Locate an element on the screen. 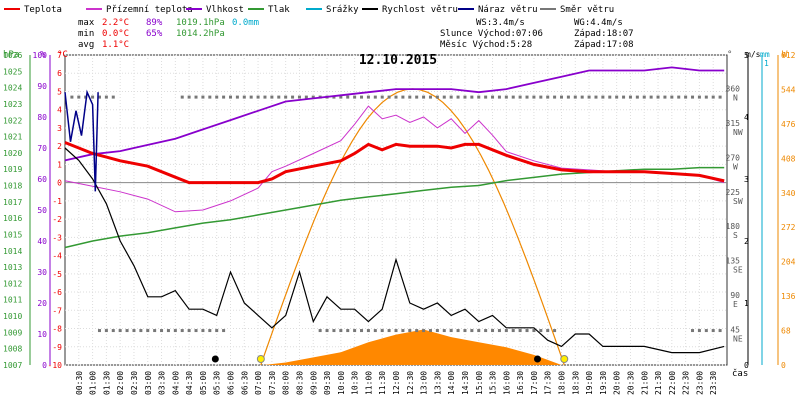 This screenshot has width=800, height=400. stats-min-hum: 65% is located at coordinates (154, 34).